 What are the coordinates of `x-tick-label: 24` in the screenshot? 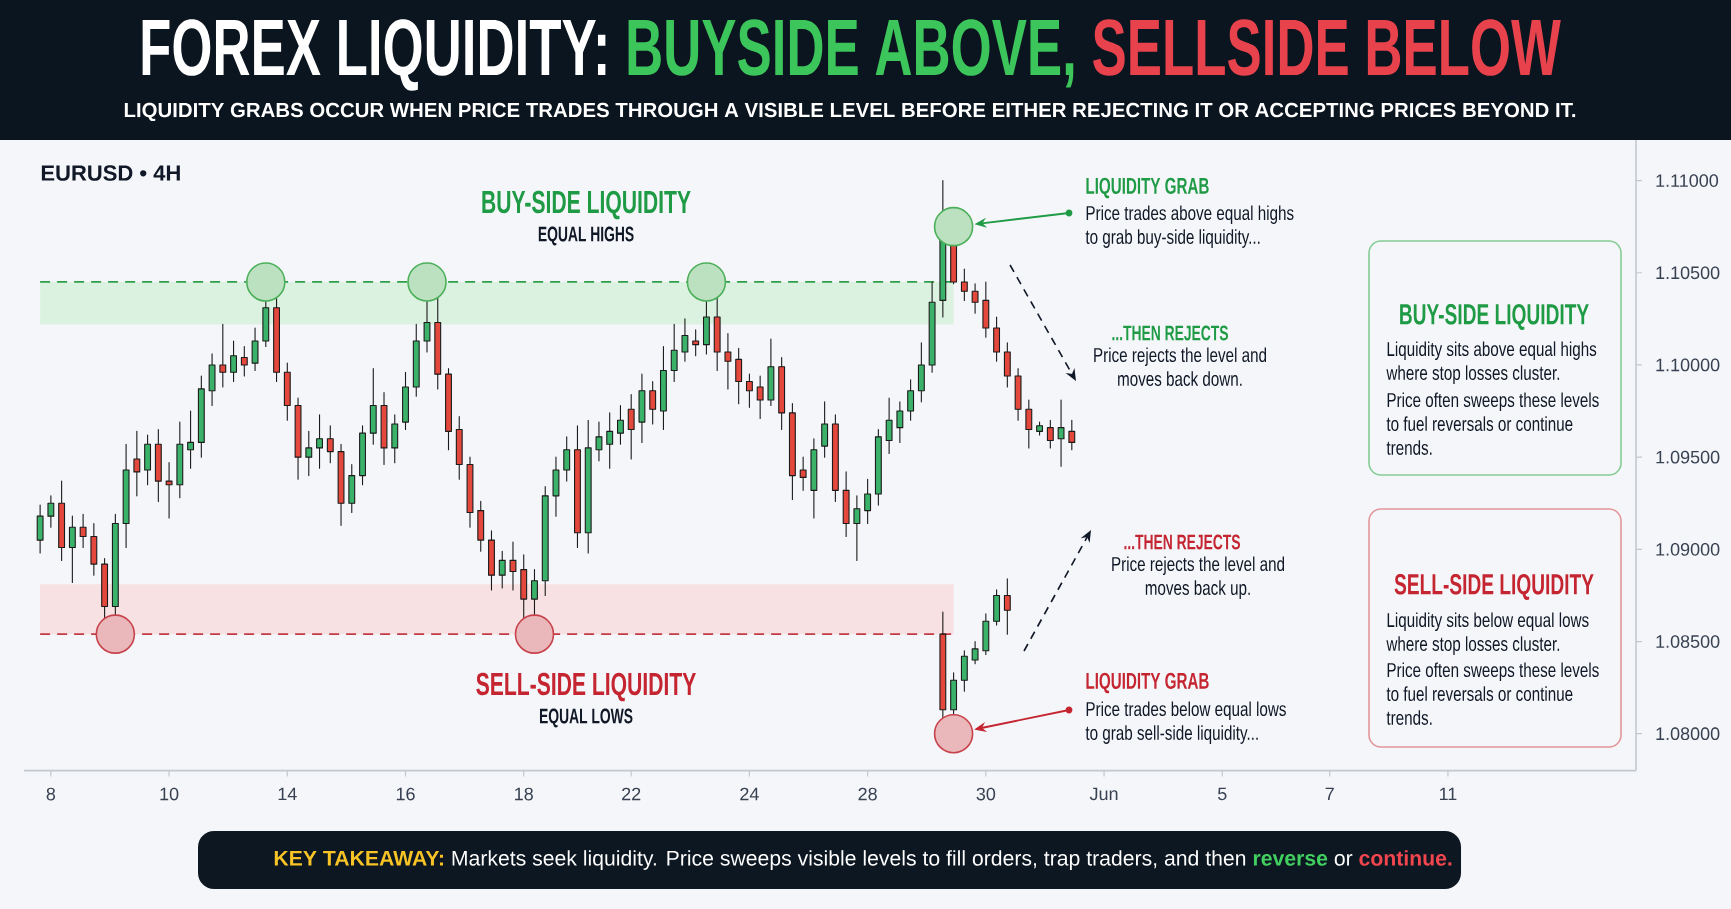 It's located at (749, 794).